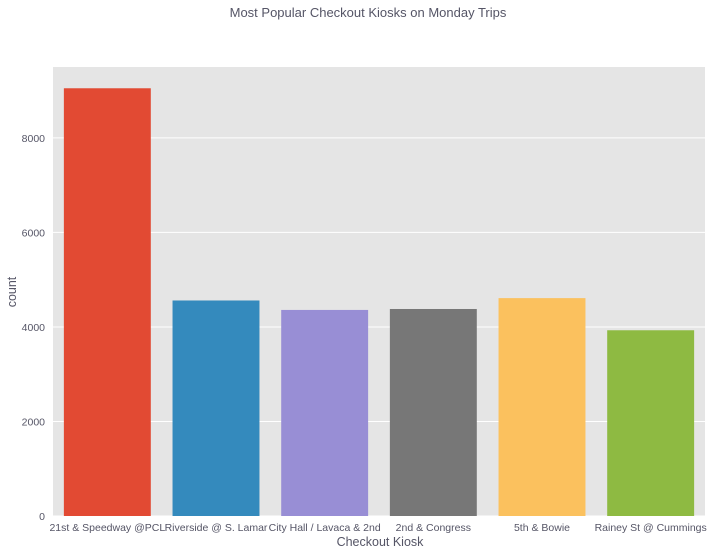 This screenshot has height=556, width=712. Describe the element at coordinates (433, 528) in the screenshot. I see `x-tick-label: 2nd & Congress` at that location.